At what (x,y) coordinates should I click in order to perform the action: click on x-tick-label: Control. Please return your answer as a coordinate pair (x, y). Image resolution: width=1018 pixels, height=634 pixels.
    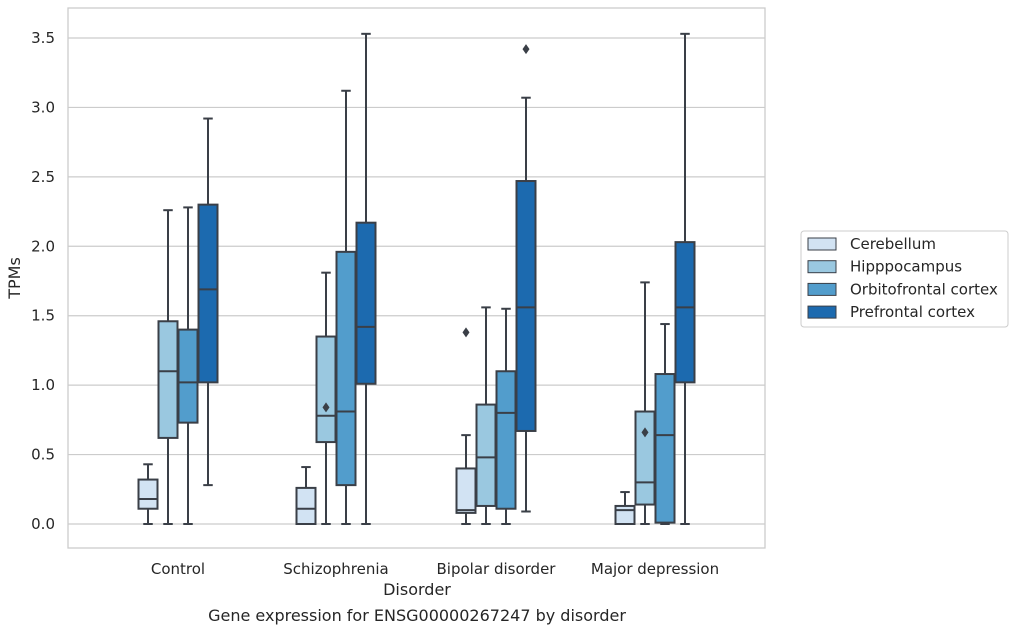
    Looking at the image, I should click on (178, 569).